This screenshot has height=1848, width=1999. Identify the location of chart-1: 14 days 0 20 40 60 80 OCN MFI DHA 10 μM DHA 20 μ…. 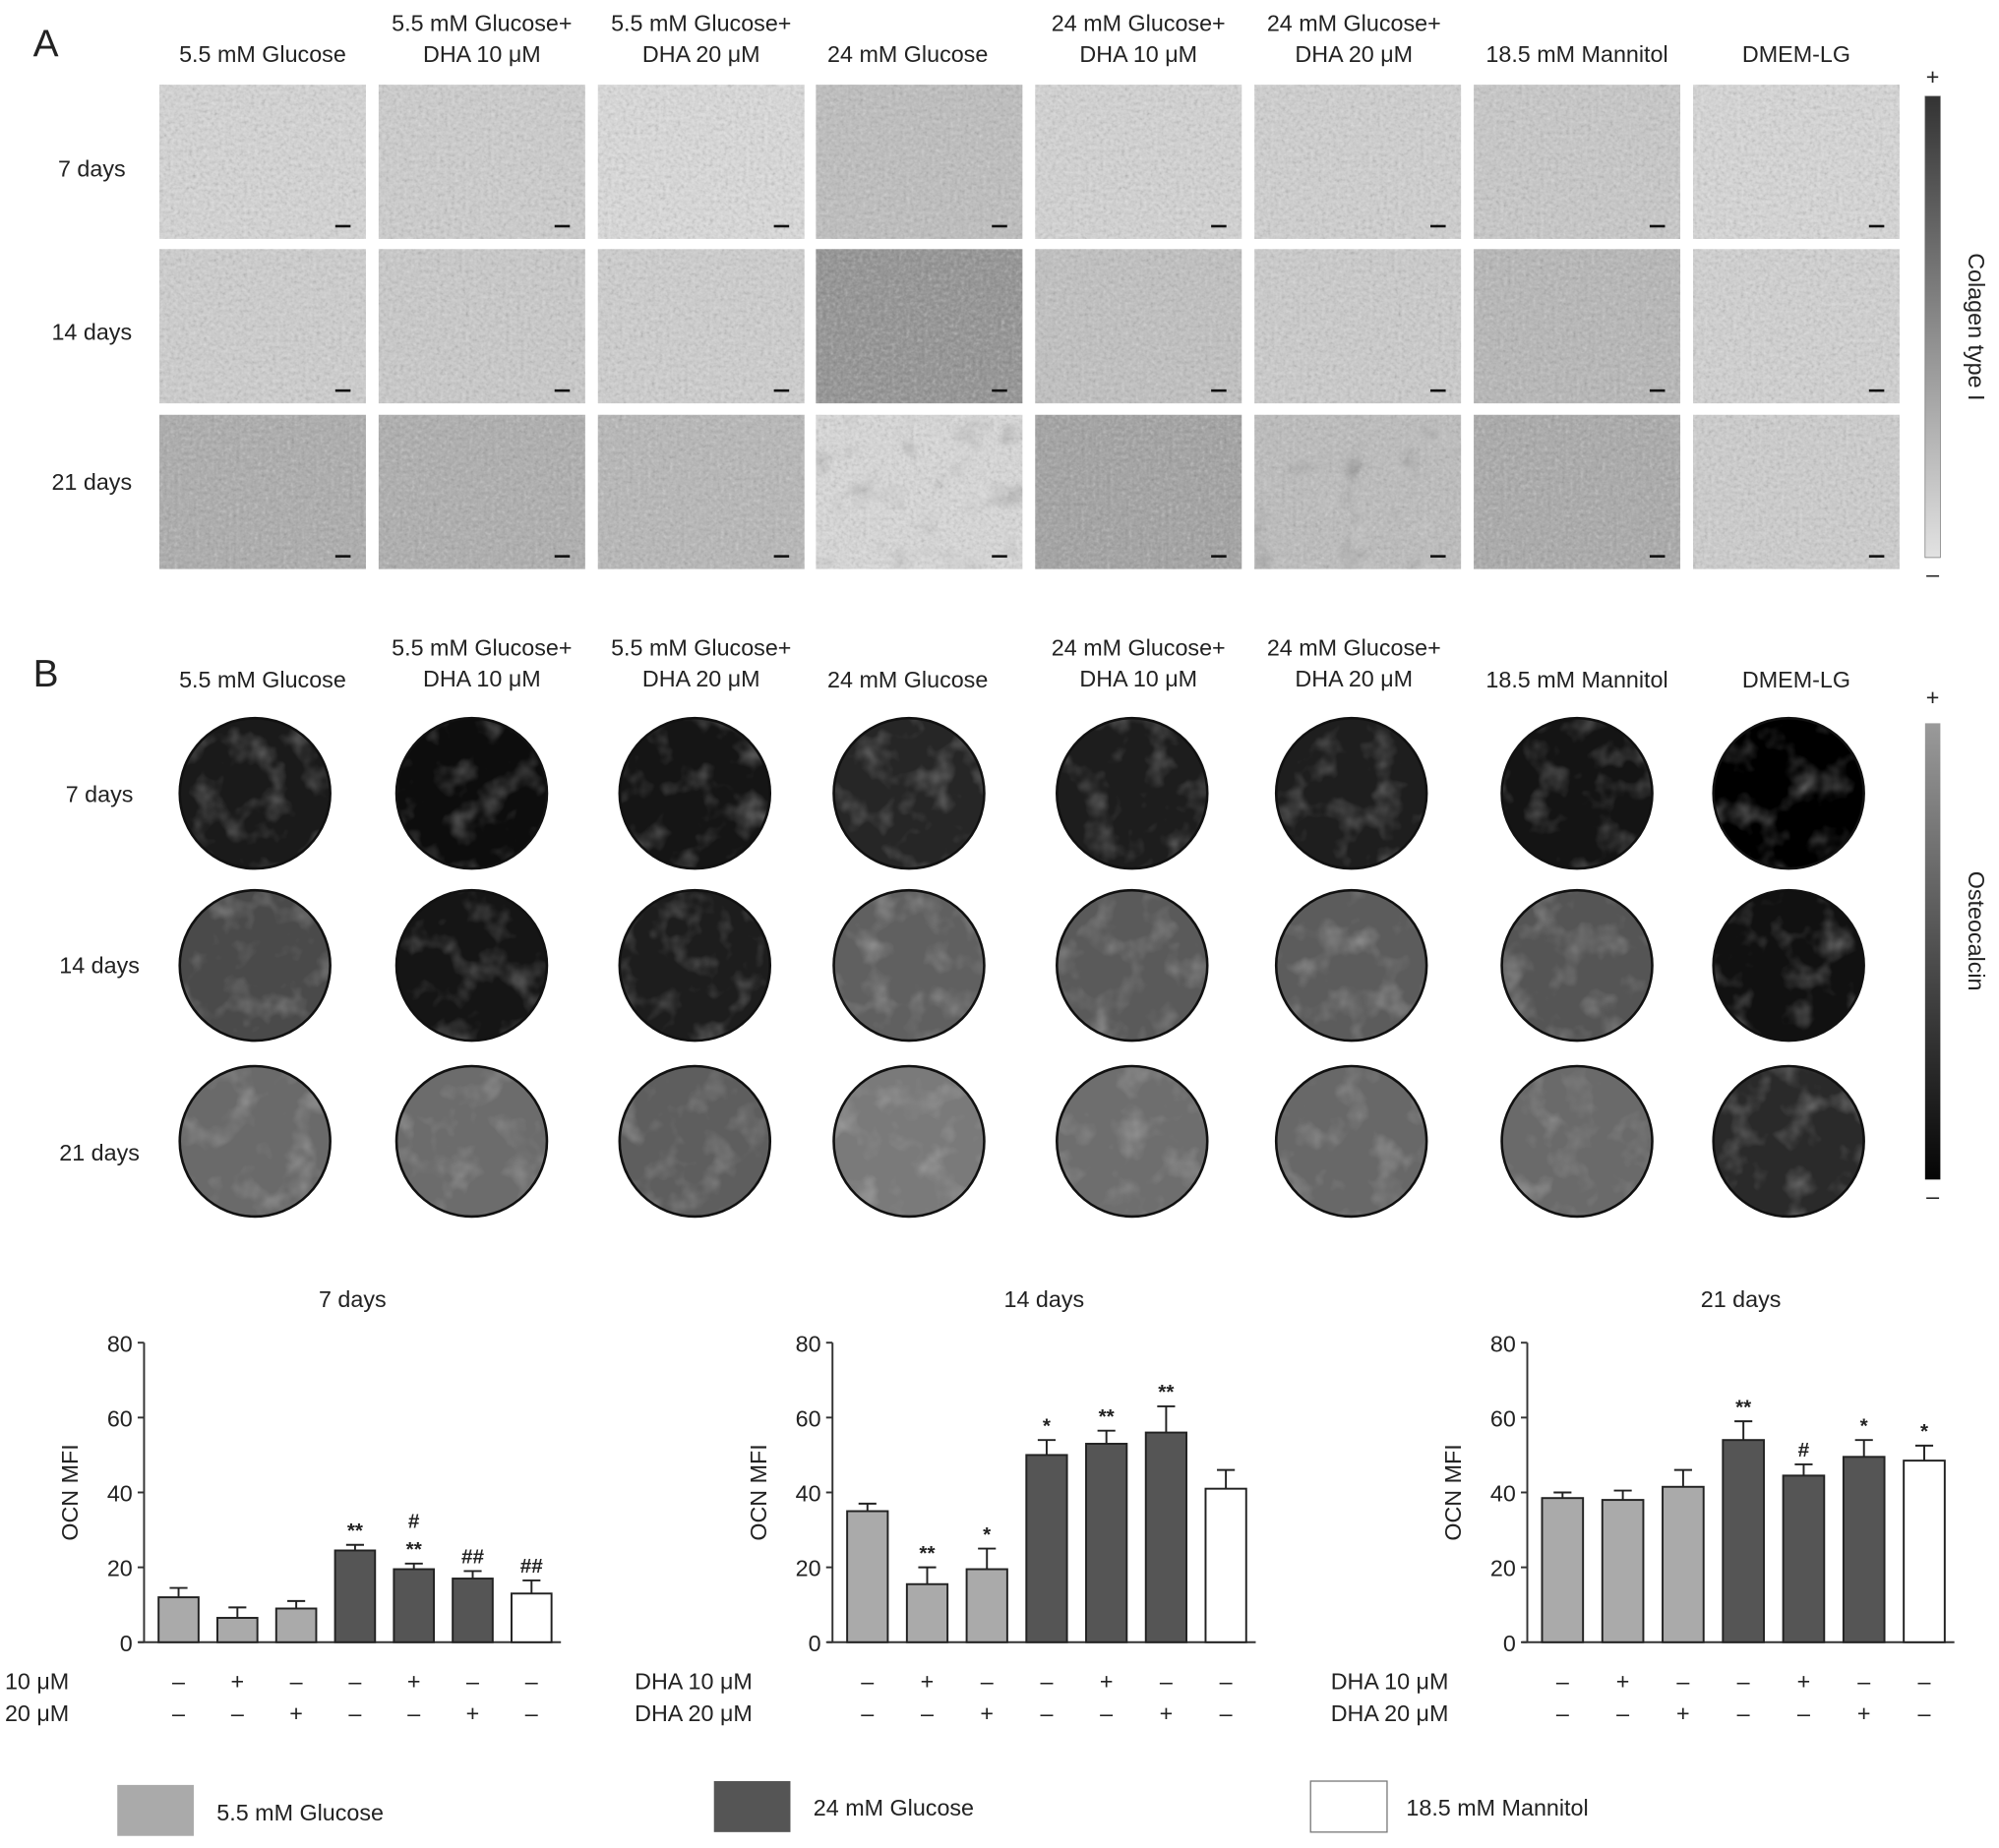
(946, 1506).